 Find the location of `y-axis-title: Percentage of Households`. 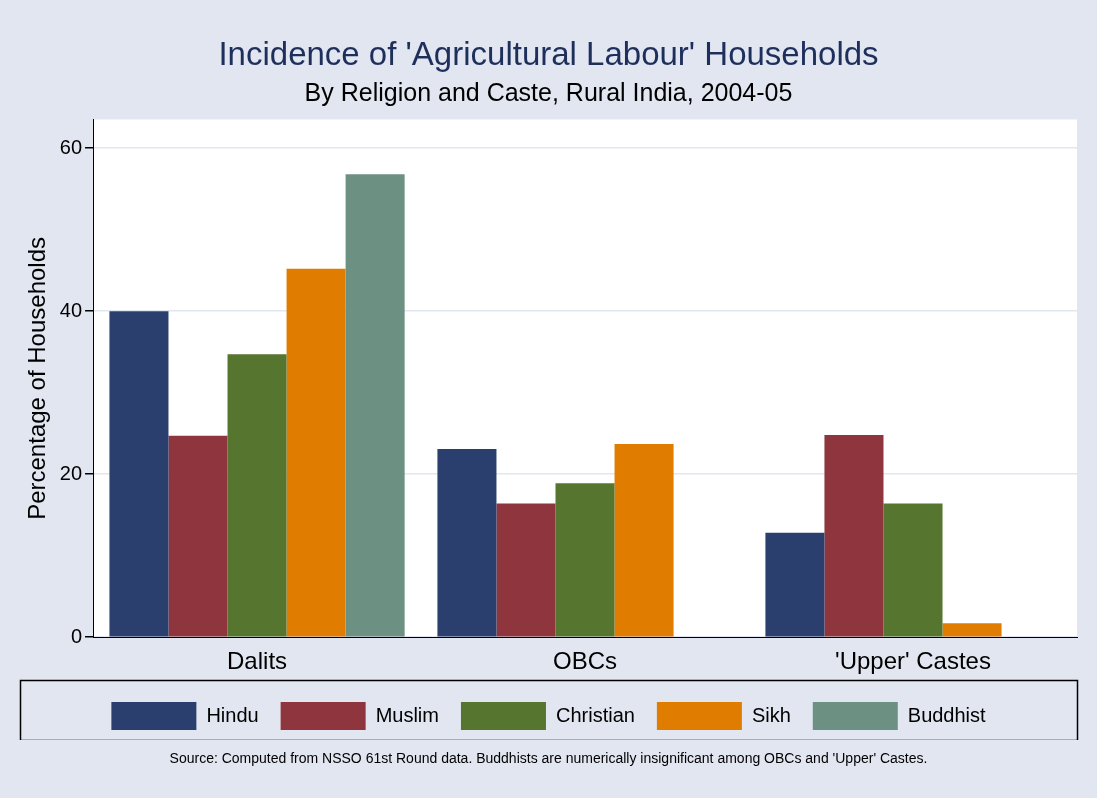

y-axis-title: Percentage of Households is located at coordinates (37, 378).